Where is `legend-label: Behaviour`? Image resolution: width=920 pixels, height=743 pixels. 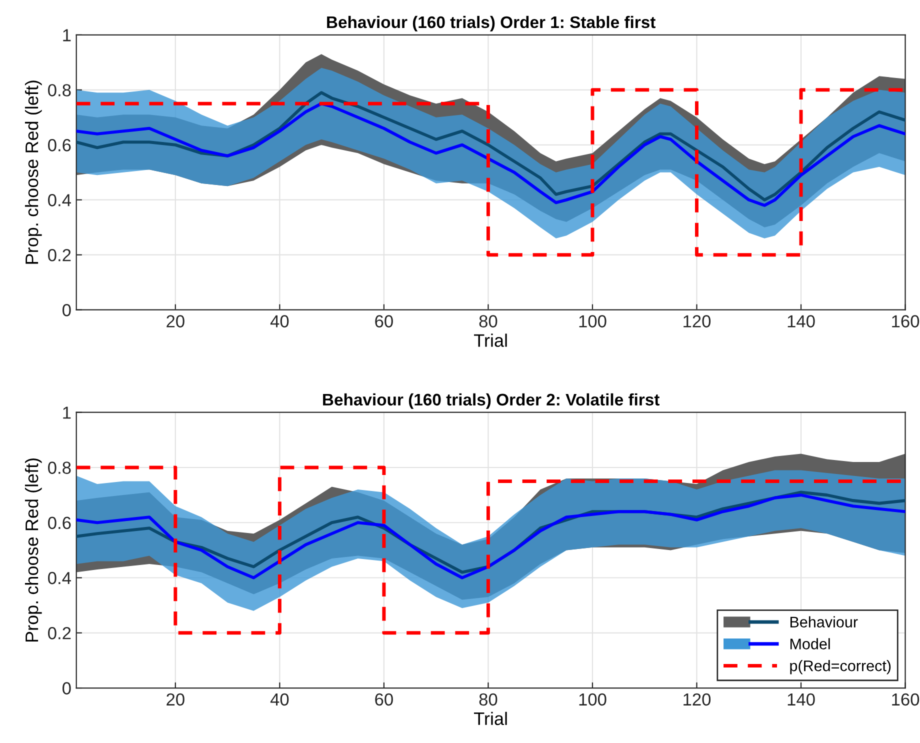 legend-label: Behaviour is located at coordinates (824, 622).